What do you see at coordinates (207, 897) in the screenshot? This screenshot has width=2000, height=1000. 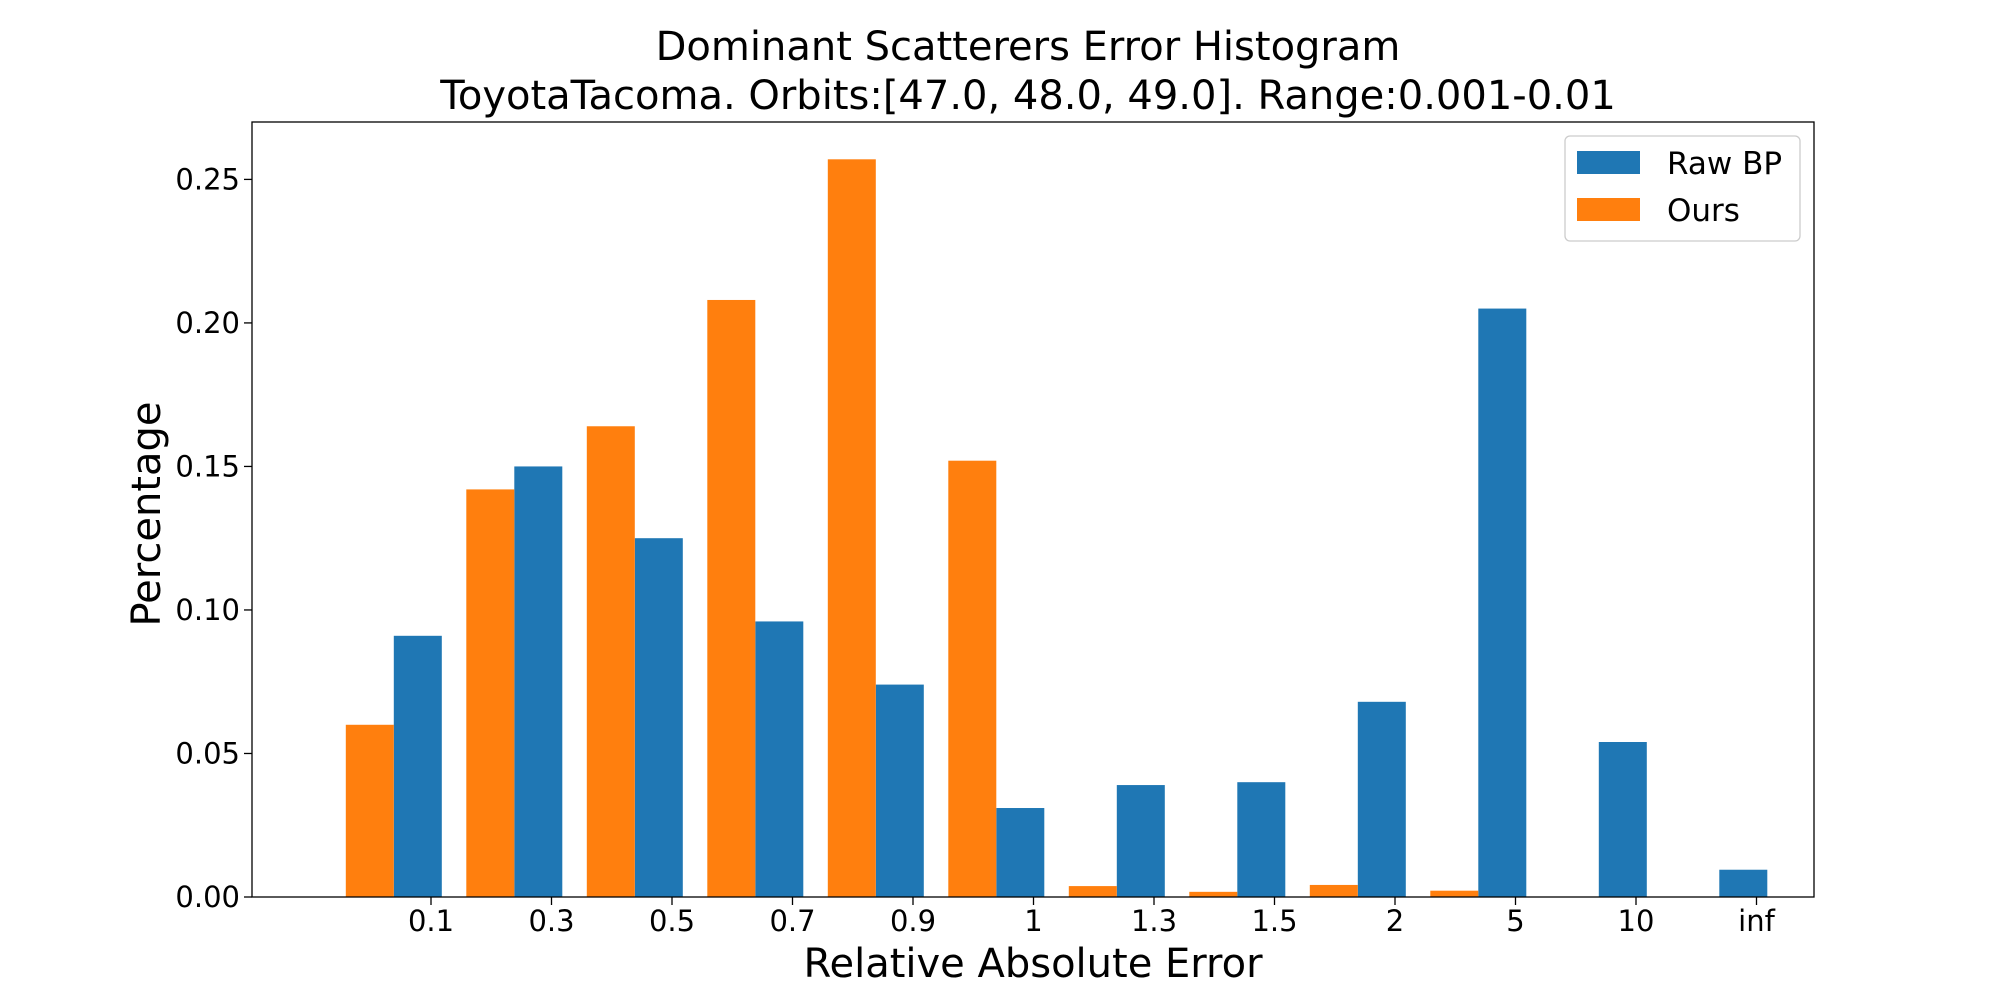 I see `y-tick-label: 0.00` at bounding box center [207, 897].